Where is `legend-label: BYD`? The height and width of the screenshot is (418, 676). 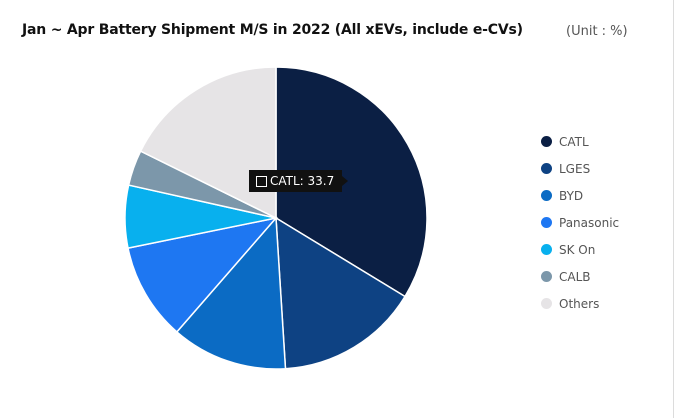 legend-label: BYD is located at coordinates (571, 195).